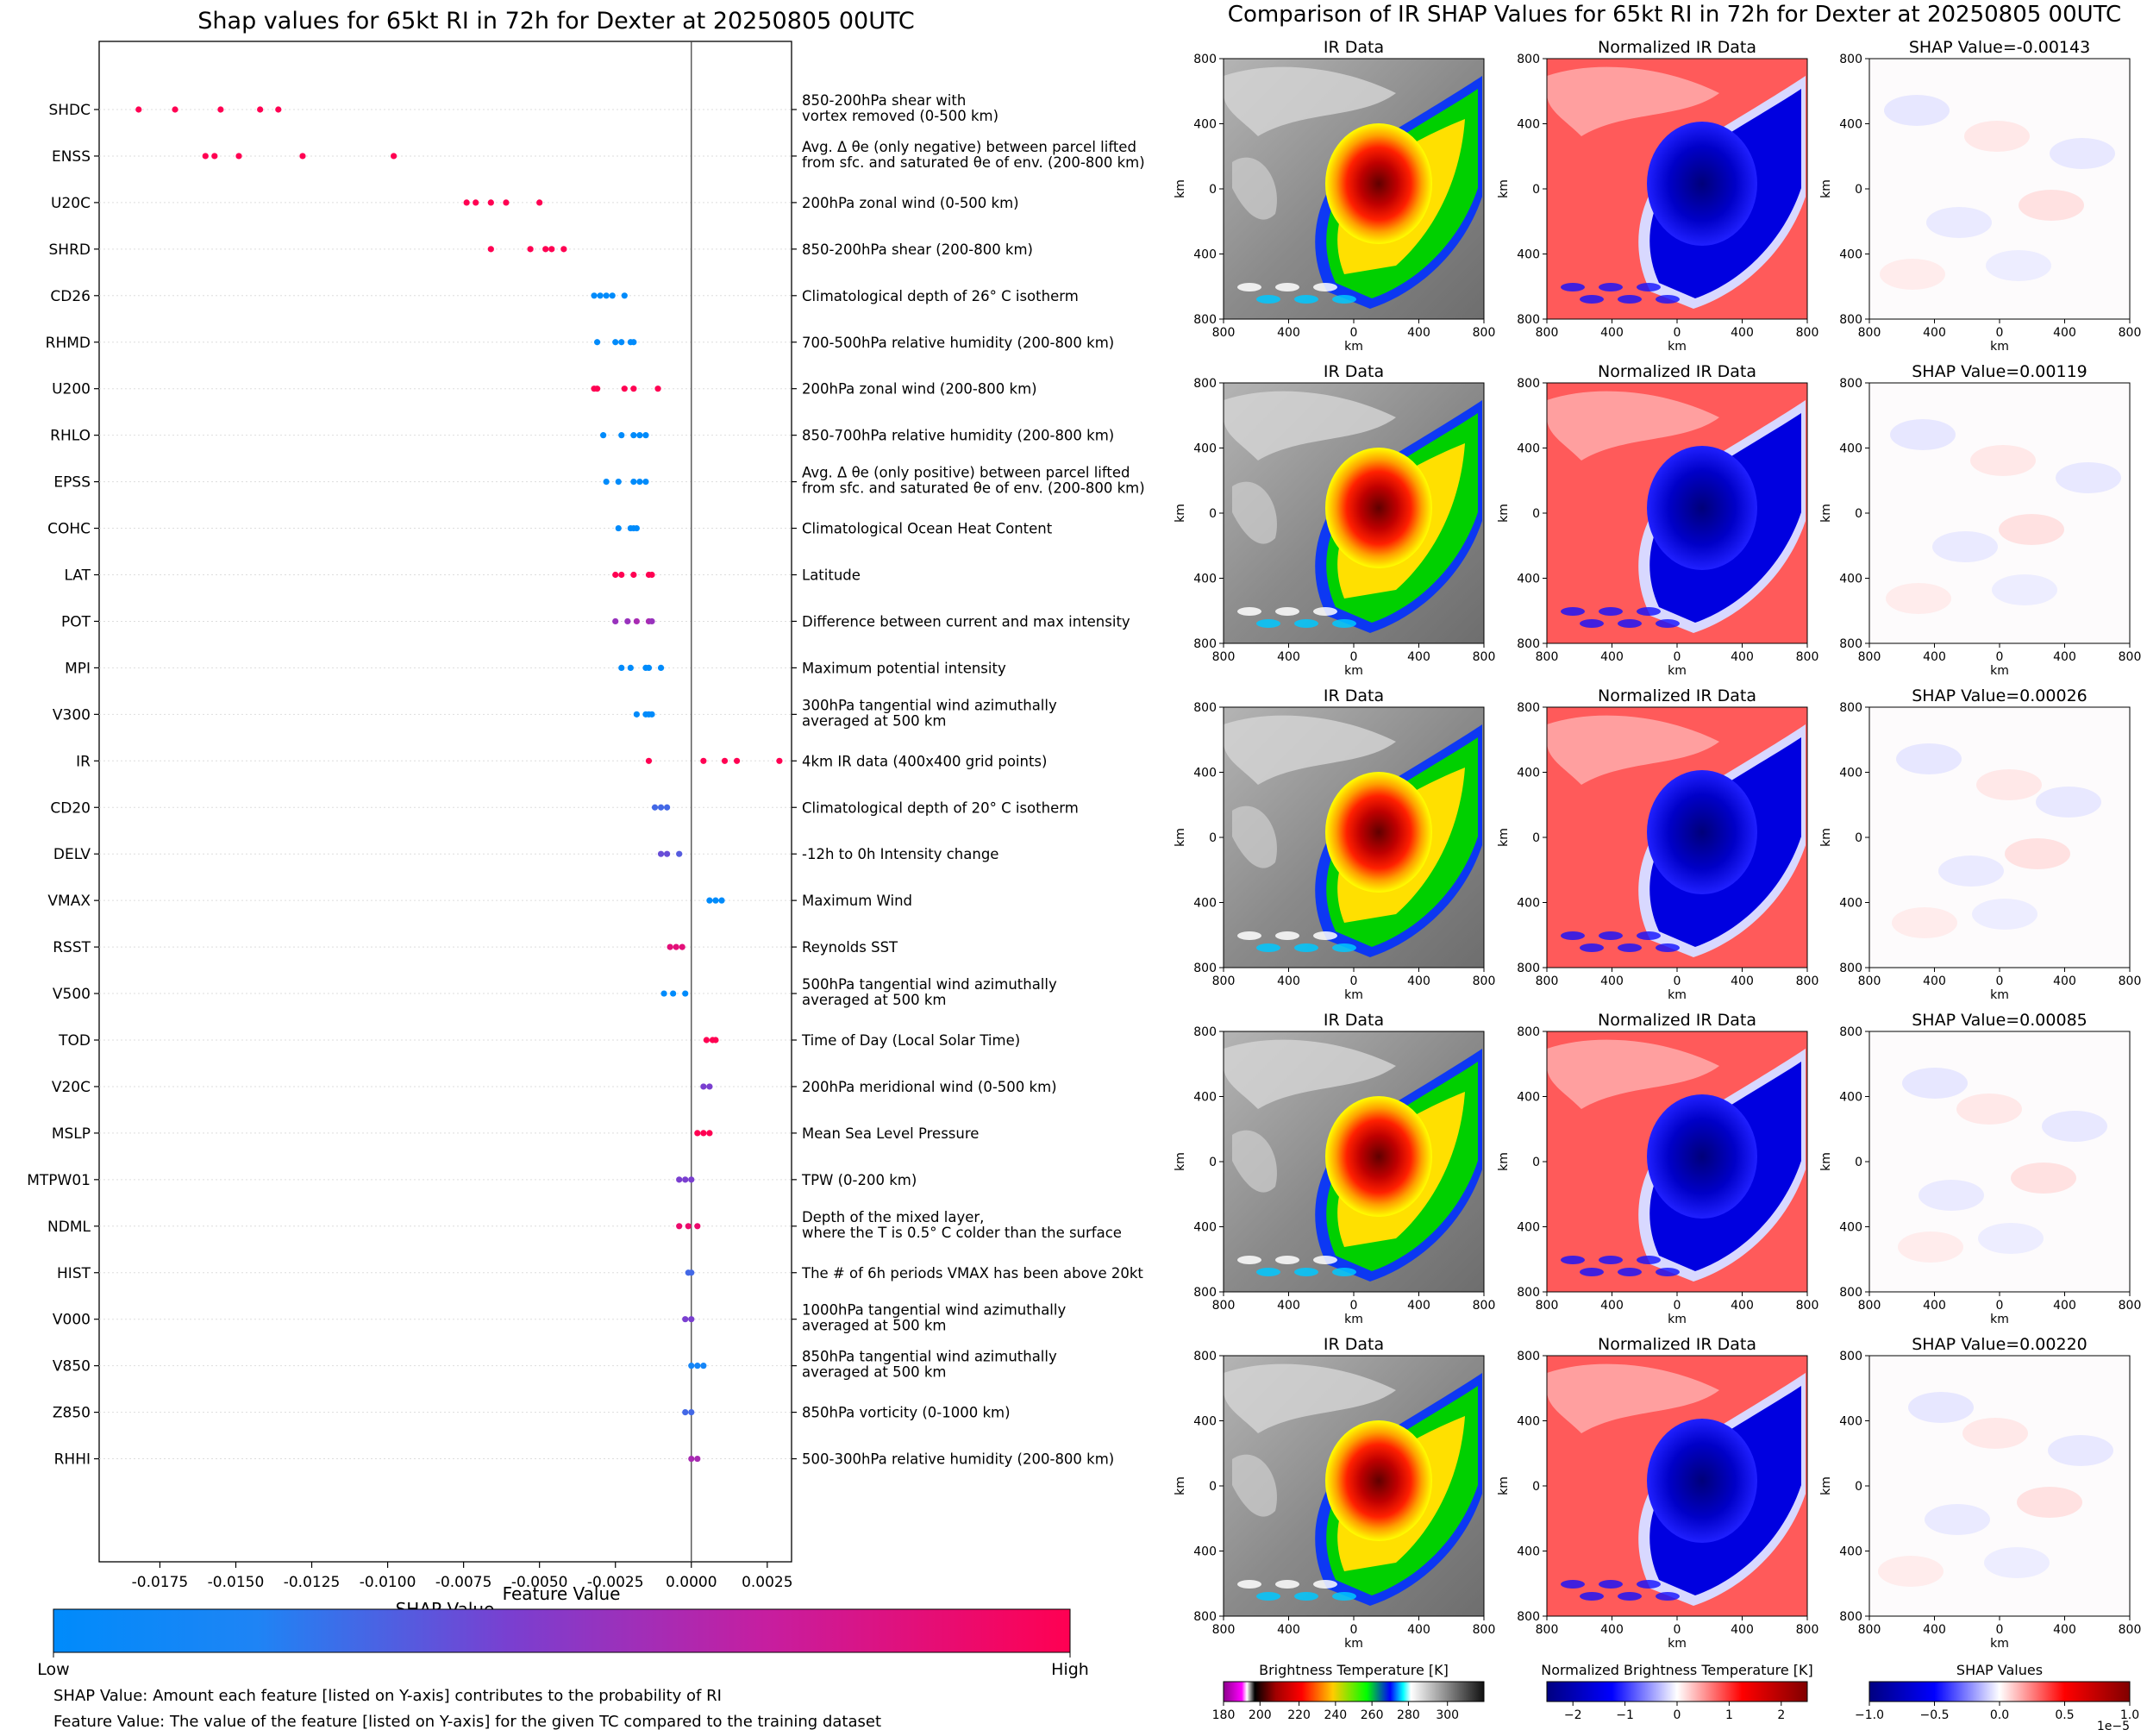 This screenshot has height=1736, width=2147. What do you see at coordinates (72, 994) in the screenshot?
I see `feature-label-v500: V500` at bounding box center [72, 994].